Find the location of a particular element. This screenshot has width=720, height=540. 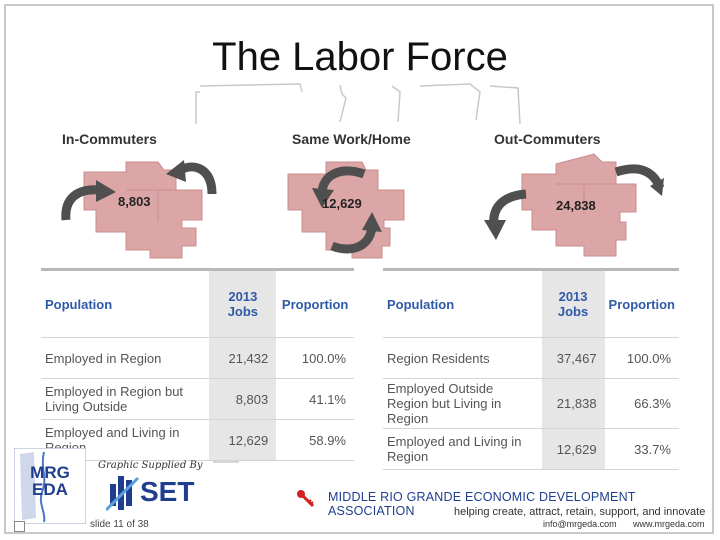

same-work-home-map is located at coordinates (346, 210).